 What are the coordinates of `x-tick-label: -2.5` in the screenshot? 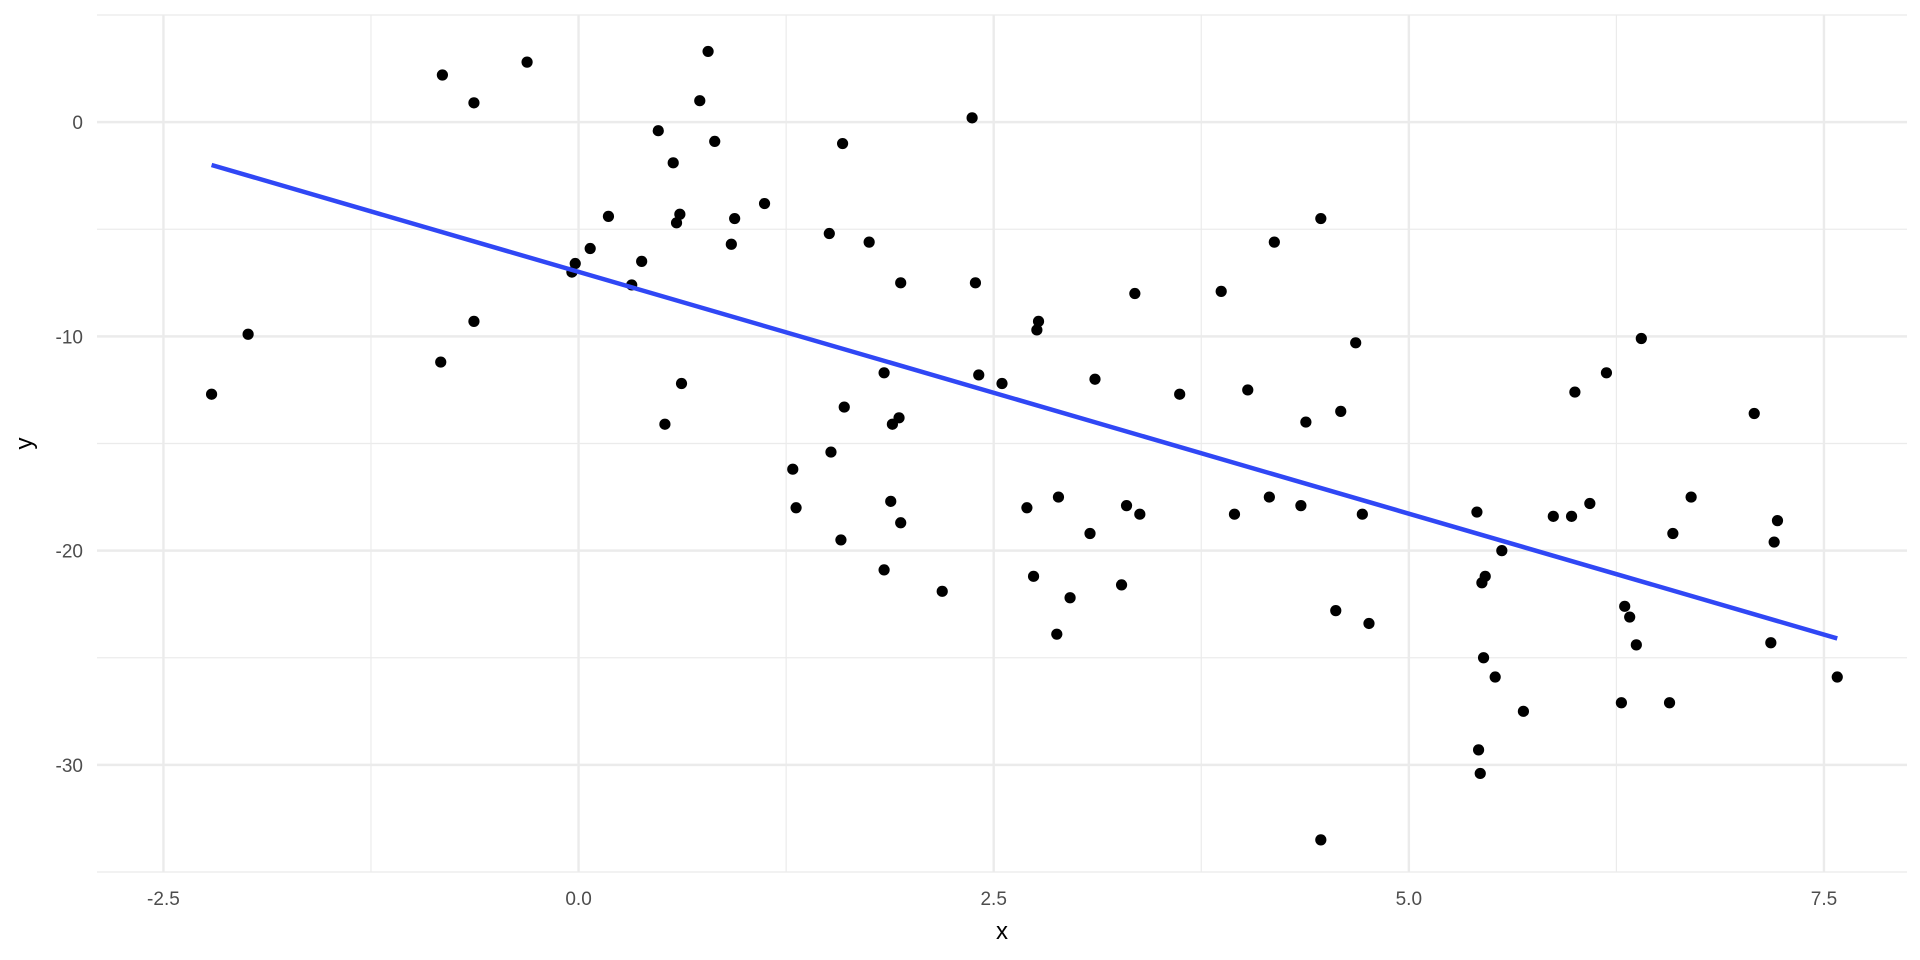 It's located at (163, 899).